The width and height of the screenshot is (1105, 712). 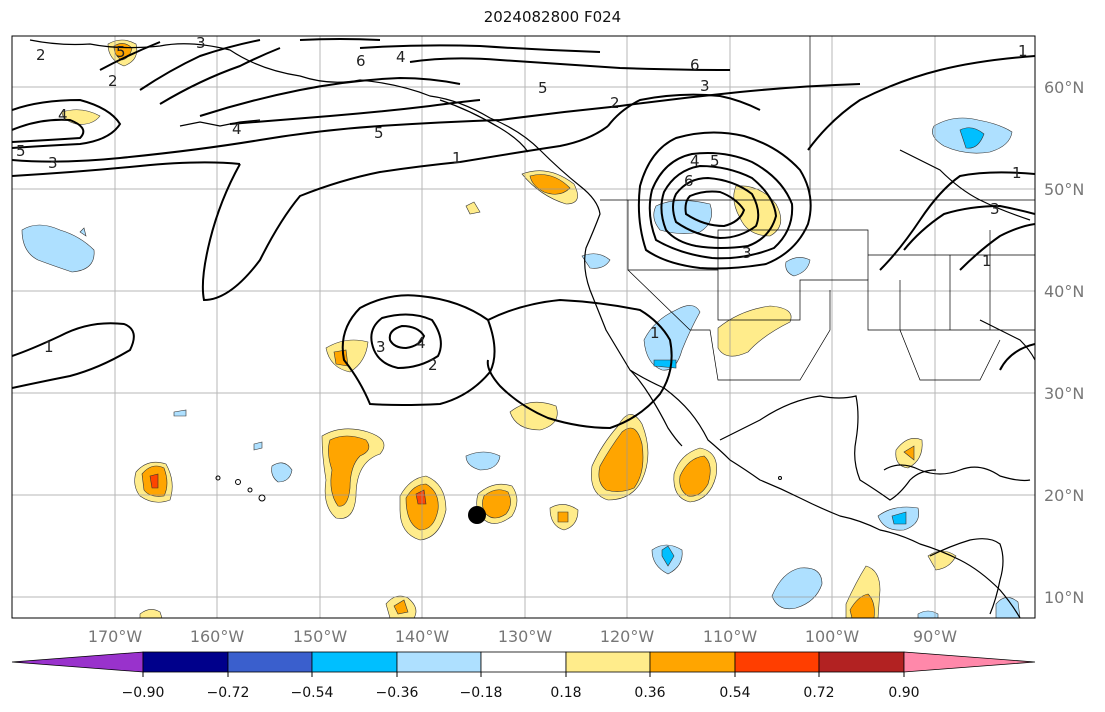 What do you see at coordinates (228, 693) in the screenshot?
I see `colorbar-tick-label: −0.72` at bounding box center [228, 693].